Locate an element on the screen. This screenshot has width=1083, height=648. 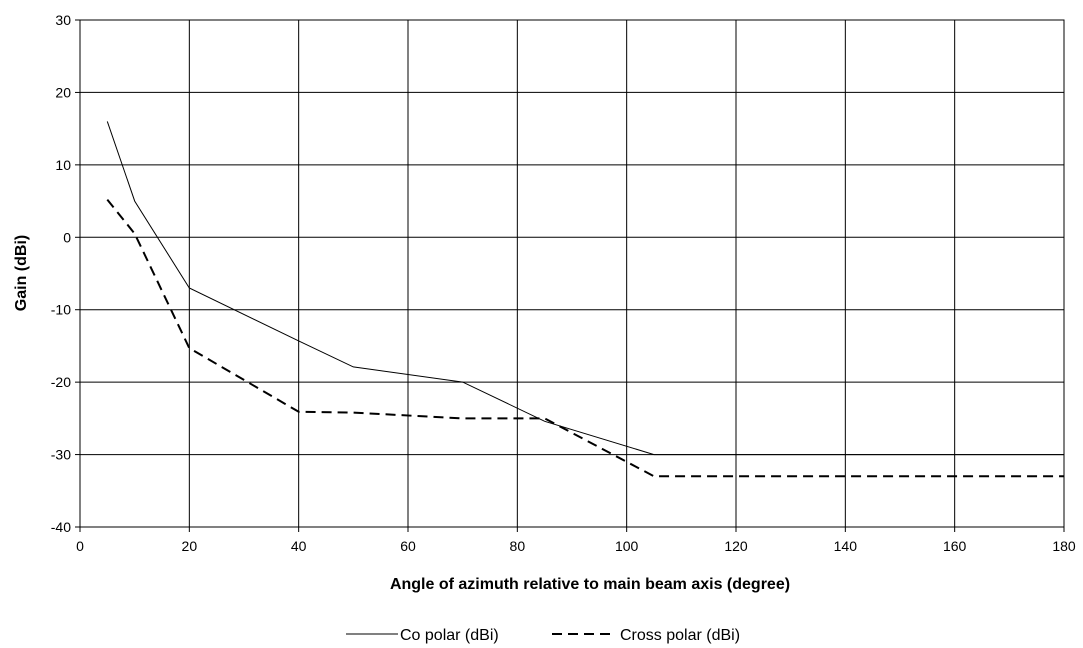
x-tick-label: 100 is located at coordinates (627, 546).